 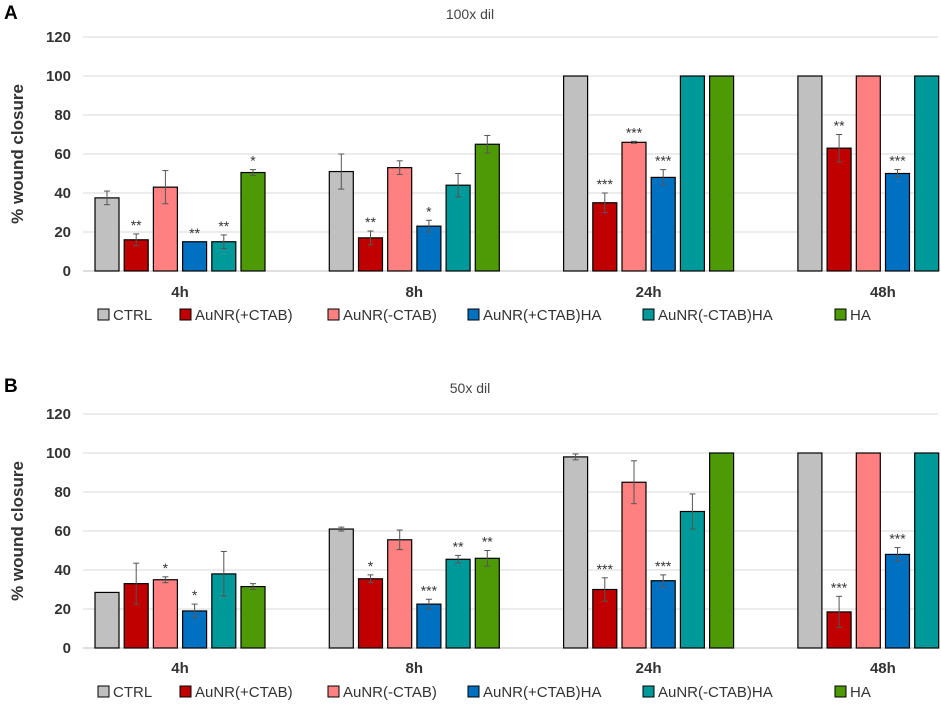 I want to click on bar-ctrl-8h, so click(x=341, y=588).